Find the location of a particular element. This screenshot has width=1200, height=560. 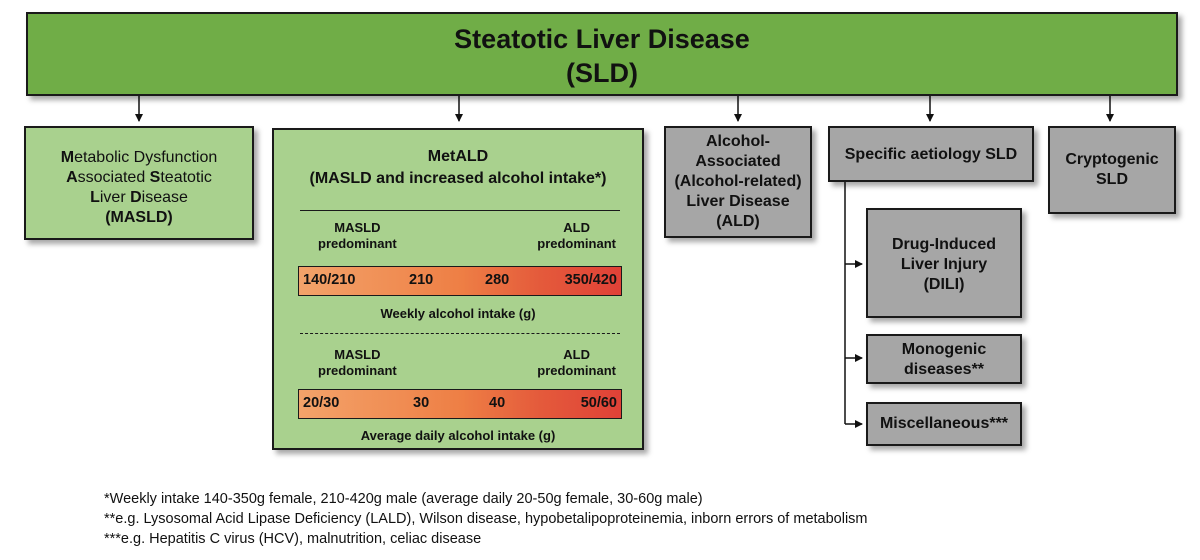

metald-dashed-divider is located at coordinates (460, 333).